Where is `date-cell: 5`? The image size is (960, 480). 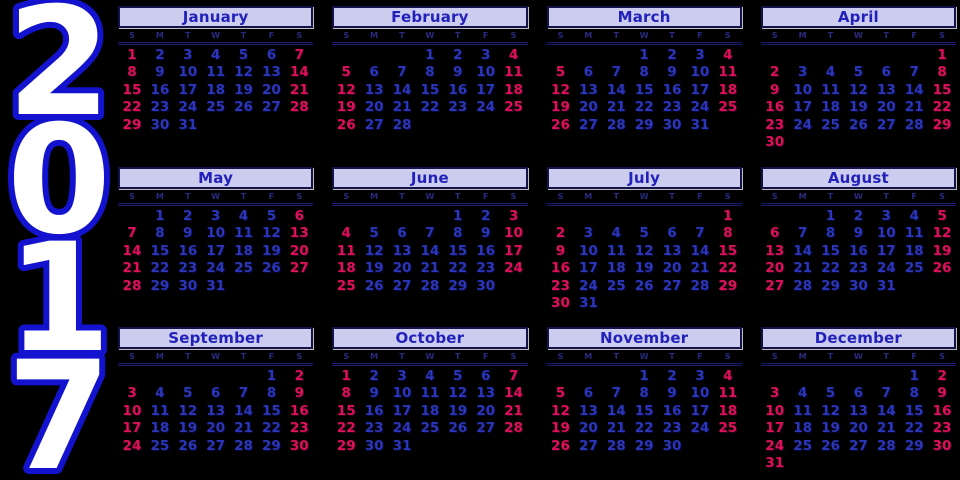 date-cell: 5 is located at coordinates (243, 54).